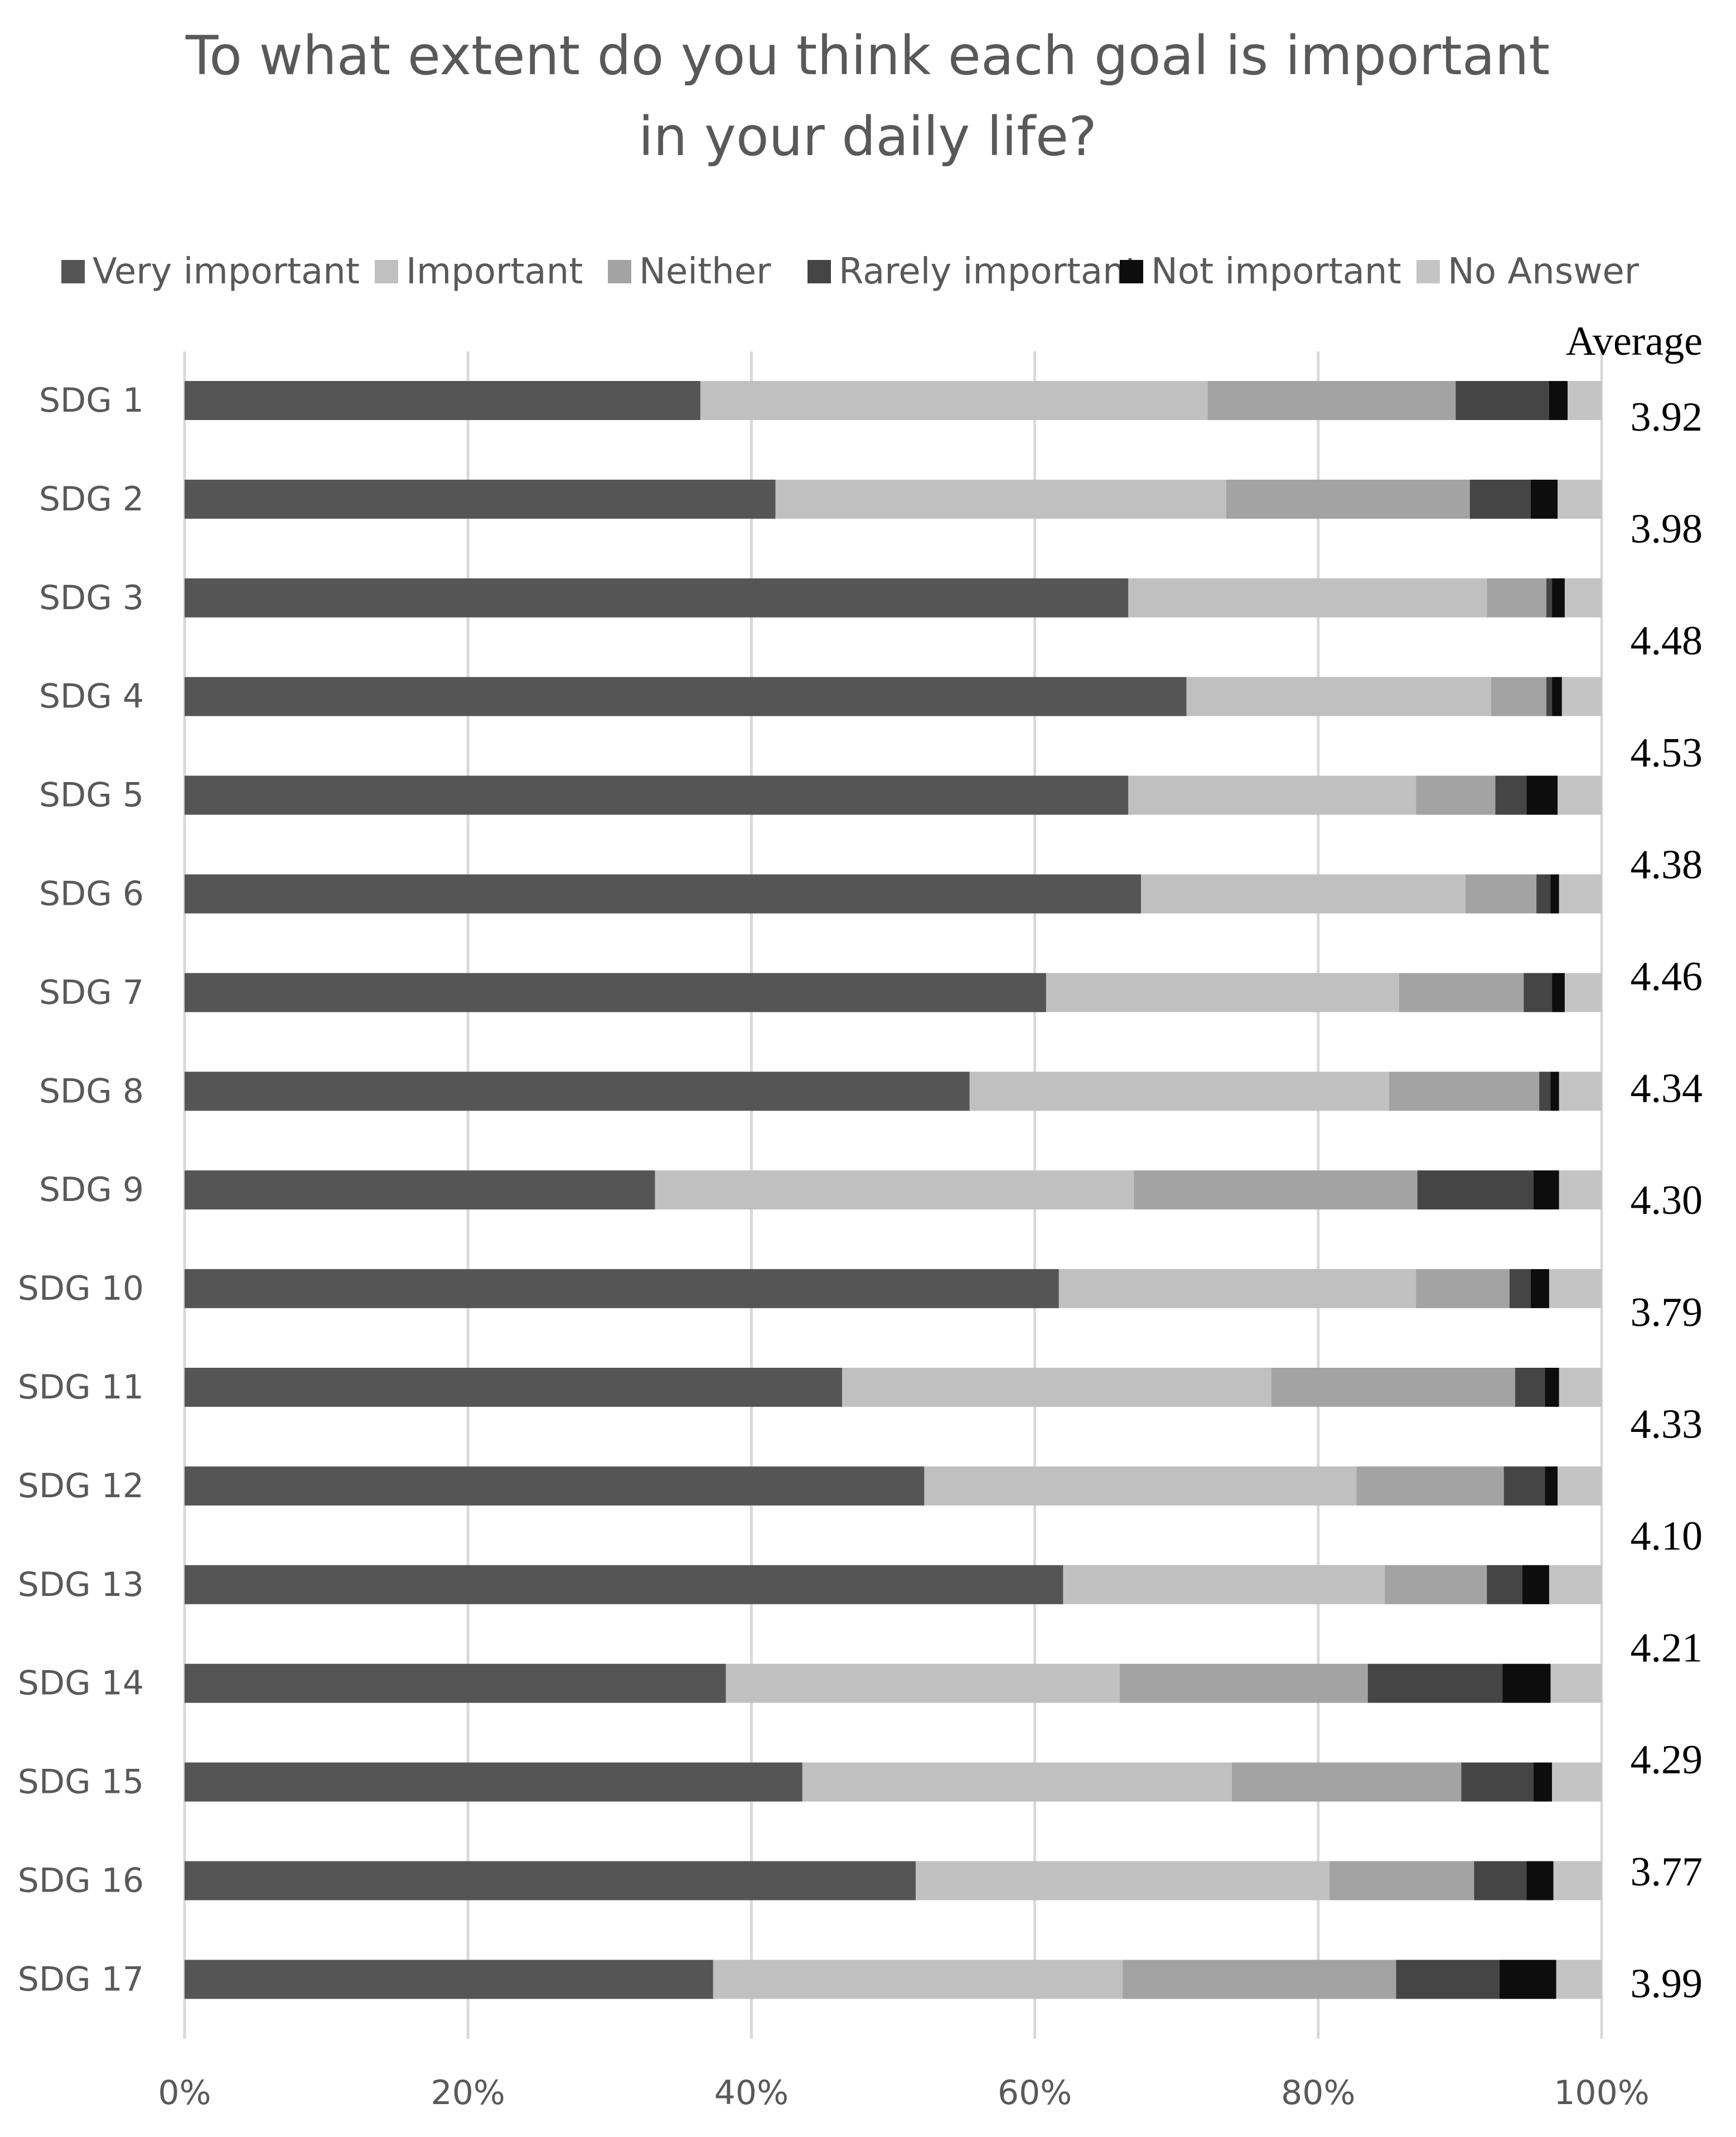 This screenshot has width=1736, height=2137. I want to click on legend-item: Rarely important, so click(973, 271).